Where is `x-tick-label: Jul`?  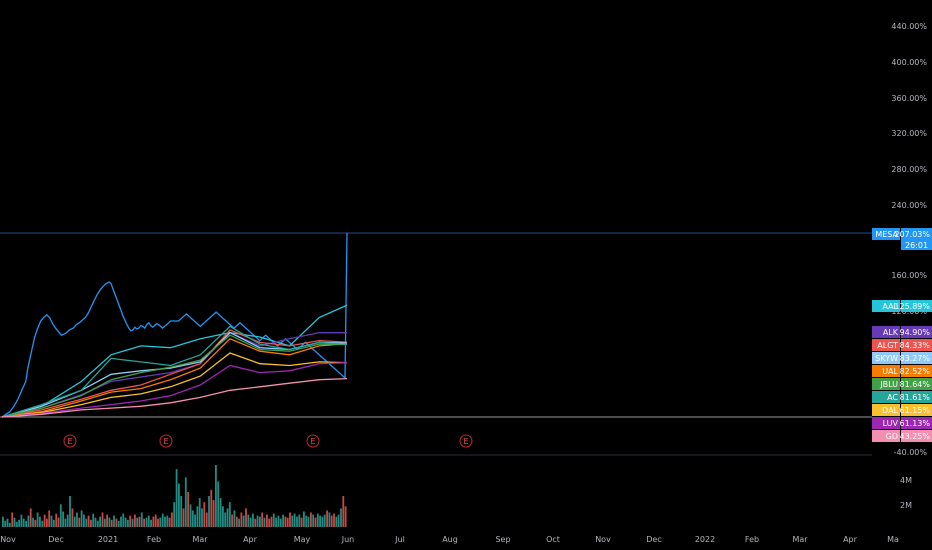 x-tick-label: Jul is located at coordinates (399, 539).